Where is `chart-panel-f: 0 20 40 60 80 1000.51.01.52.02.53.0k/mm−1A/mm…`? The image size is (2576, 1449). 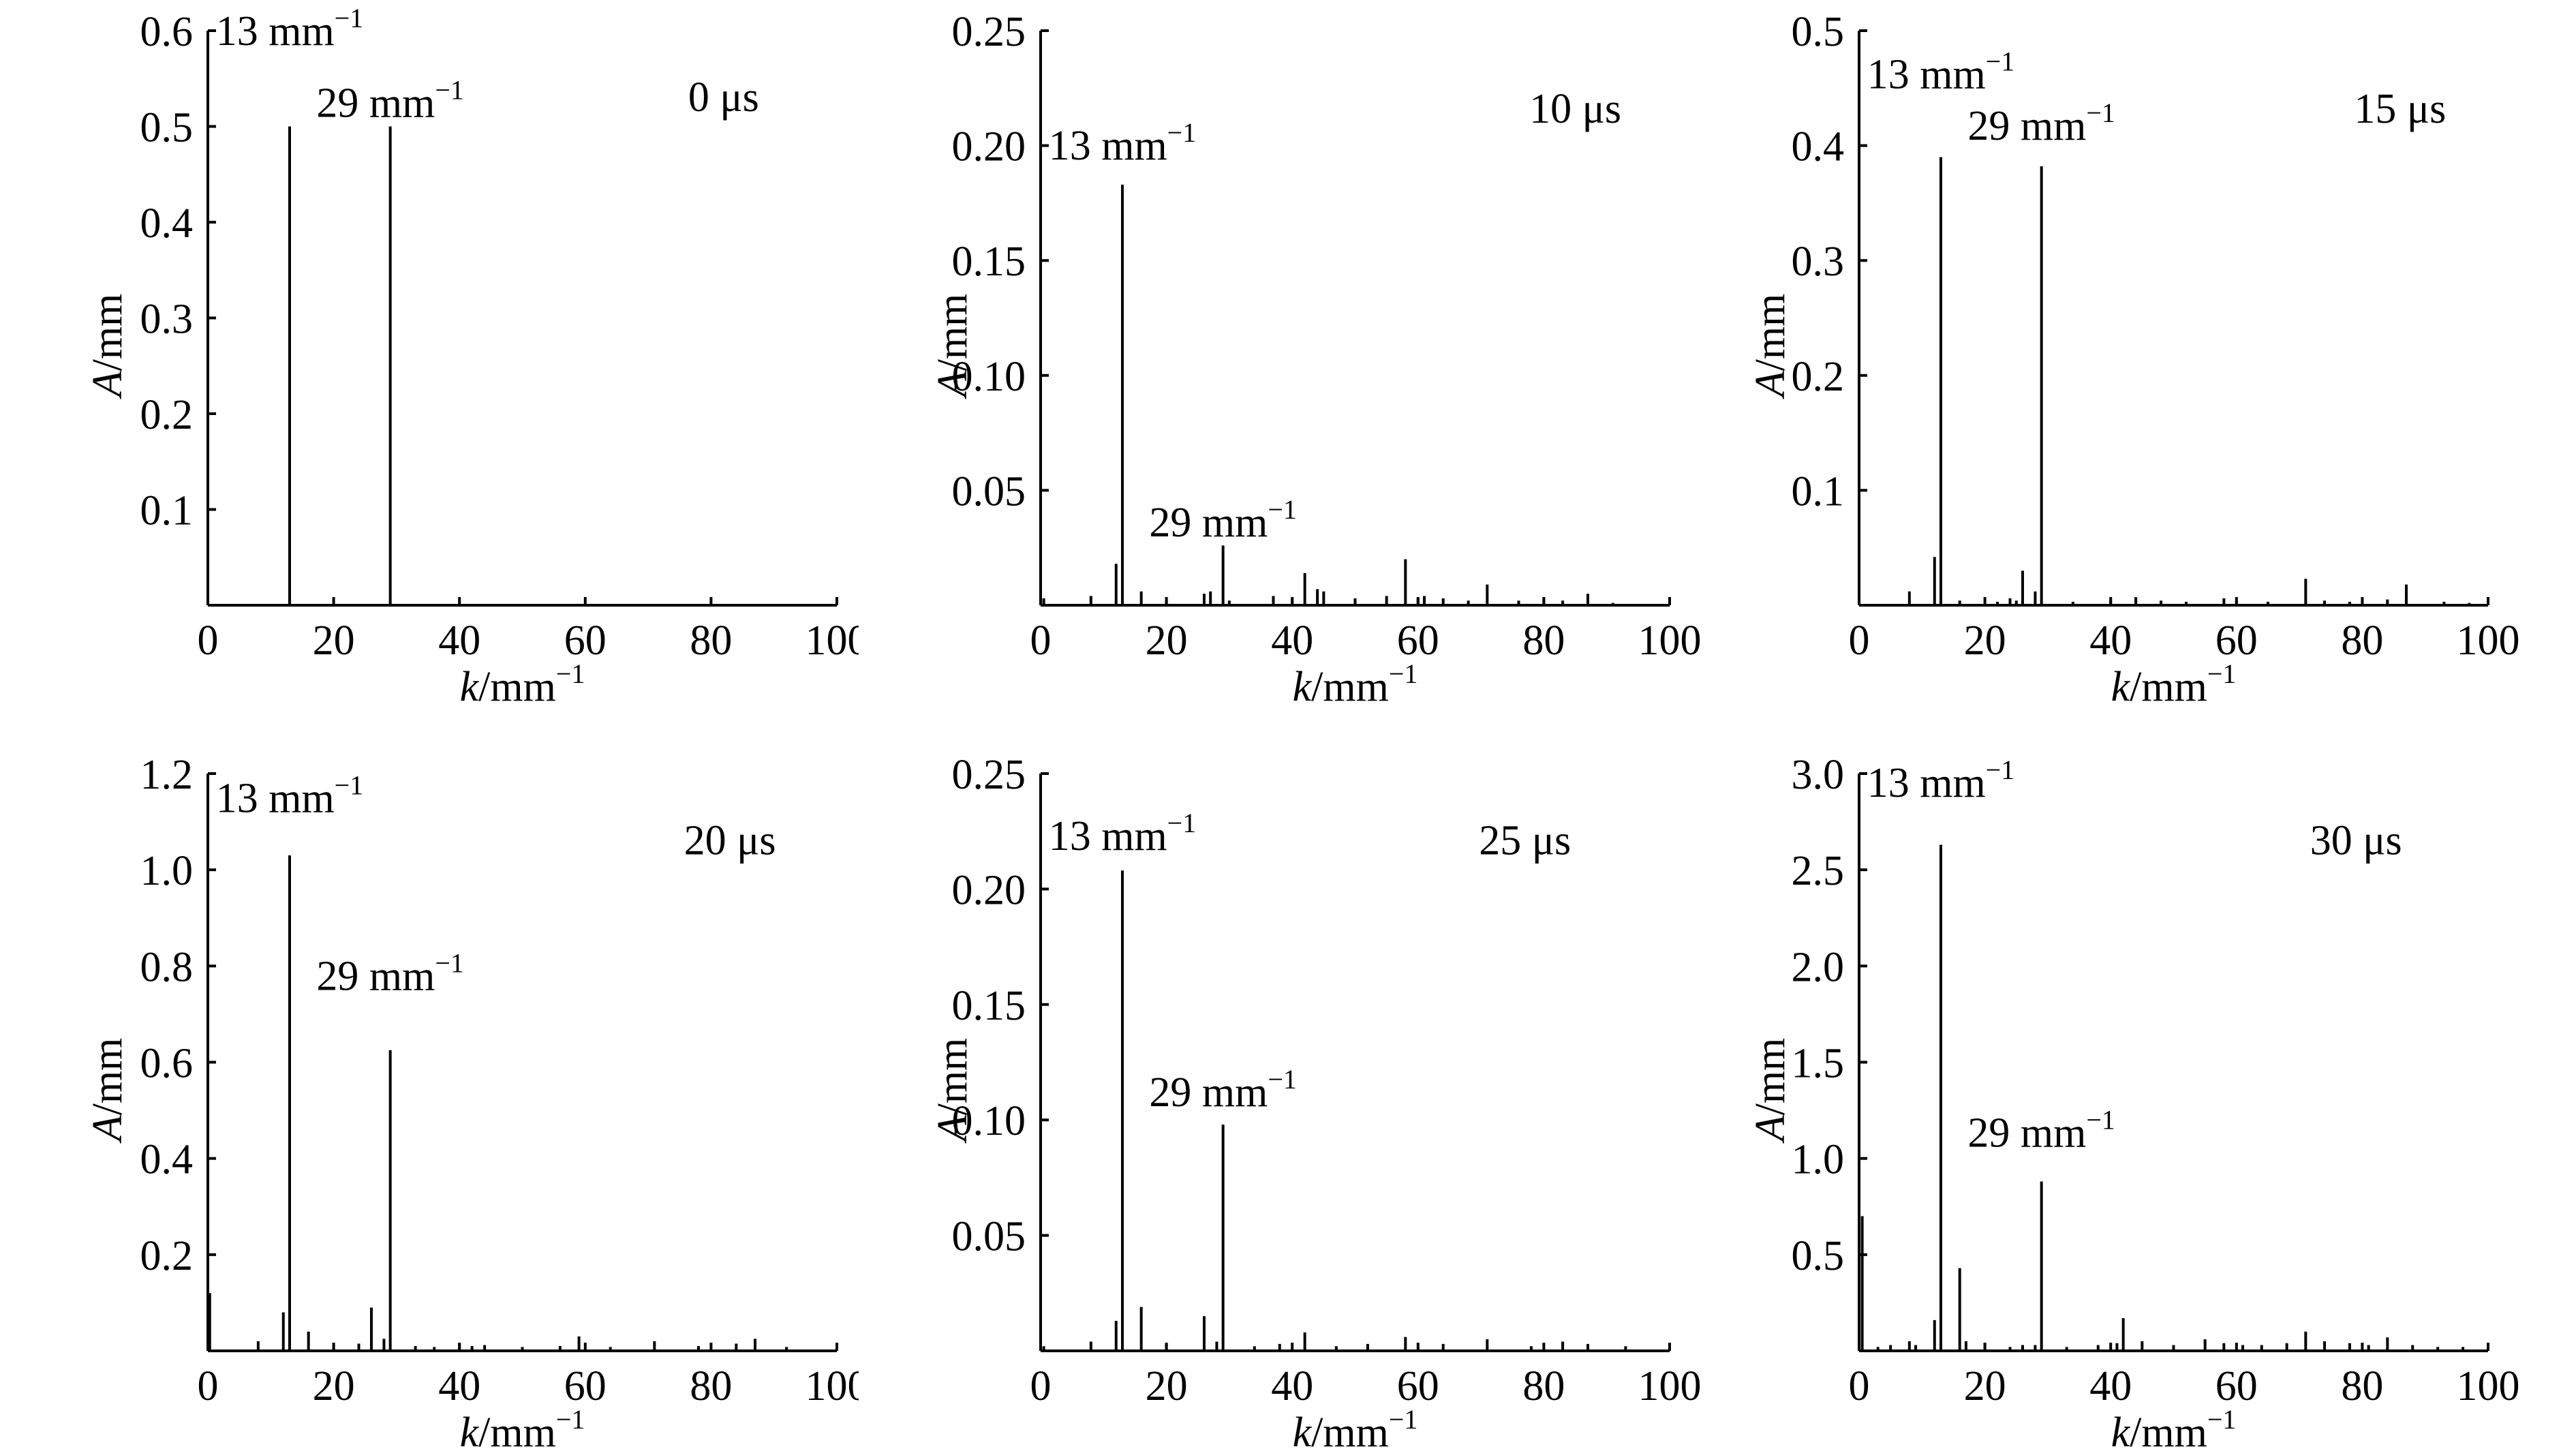 chart-panel-f: 0 20 40 60 80 1000.51.01.52.02.53.0k/mm−1A/mm… is located at coordinates (2133, 1100).